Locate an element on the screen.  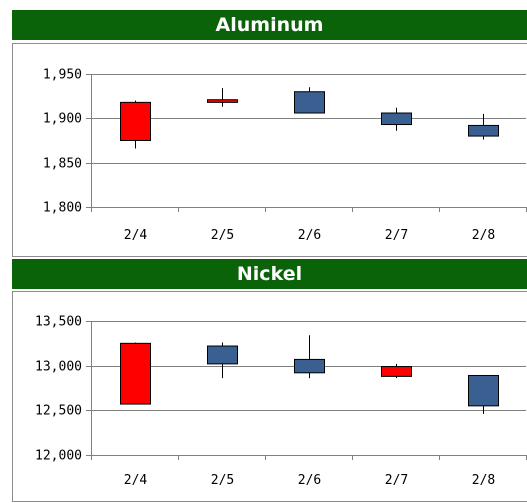
y-tick-label: 1,950 is located at coordinates (62, 75).